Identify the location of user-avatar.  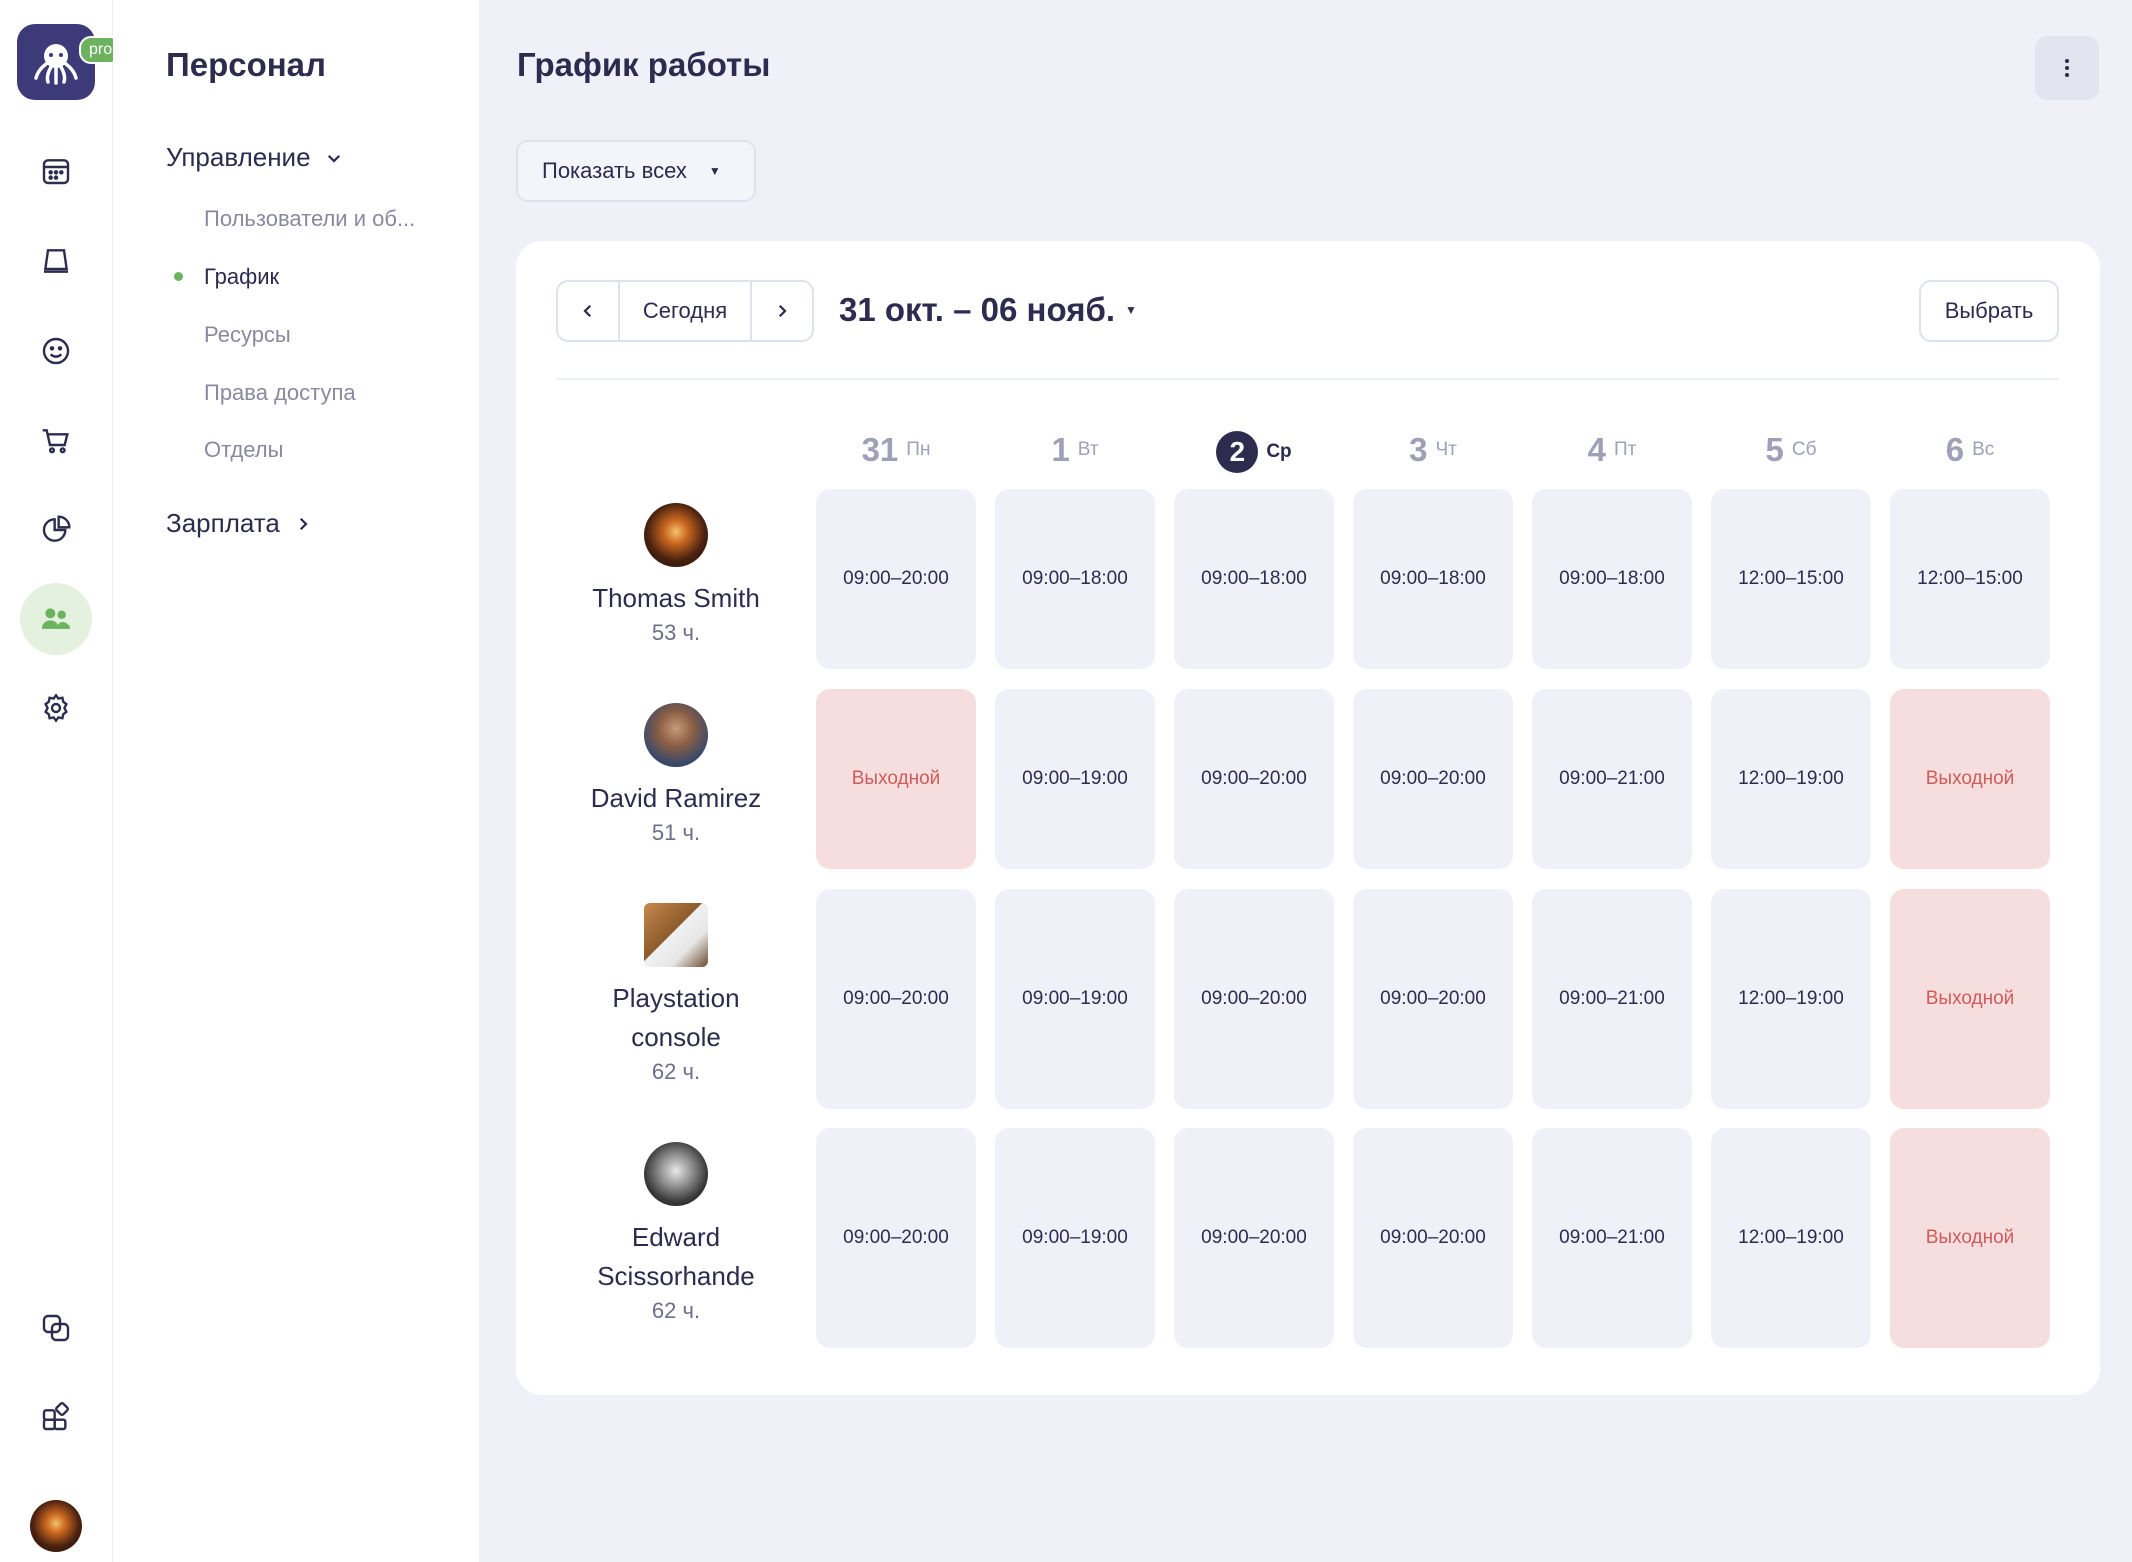
(56, 1526).